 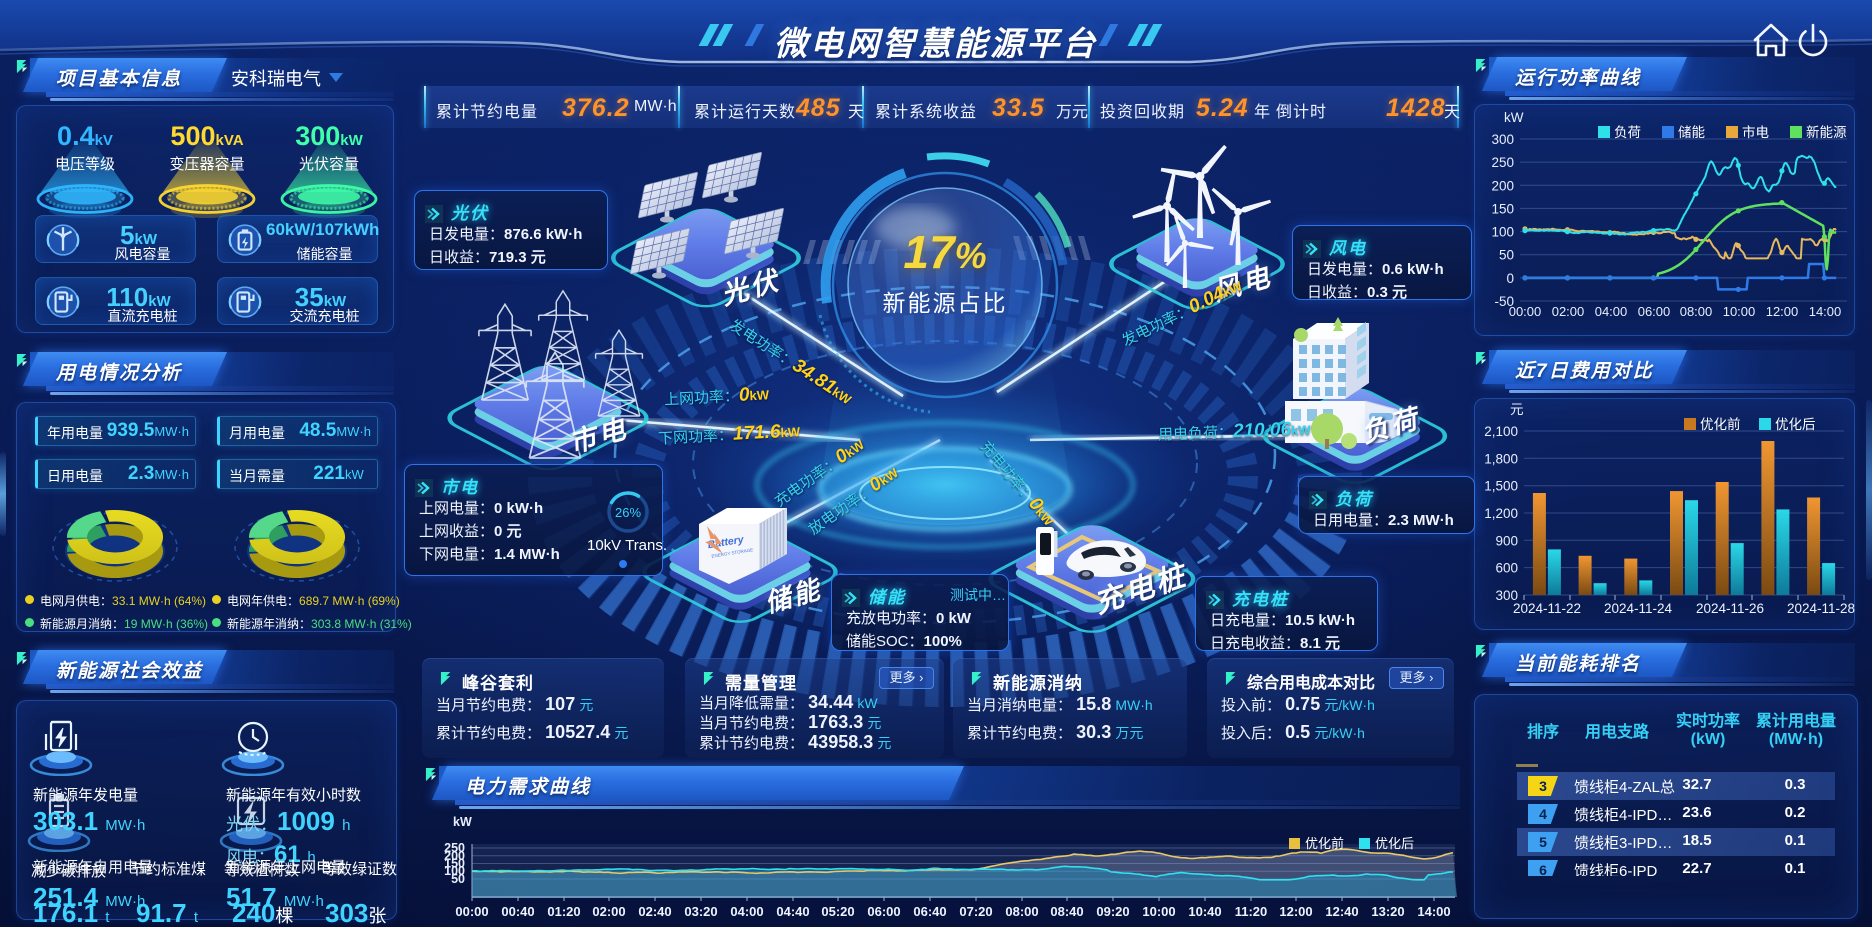 What do you see at coordinates (1501, 486) in the screenshot?
I see `svg-text: 1,500` at bounding box center [1501, 486].